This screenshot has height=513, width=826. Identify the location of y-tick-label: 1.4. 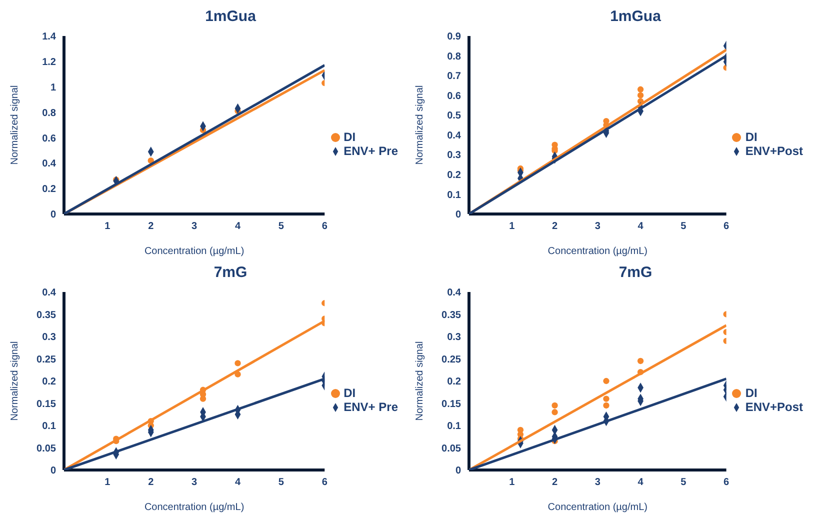
(49, 37).